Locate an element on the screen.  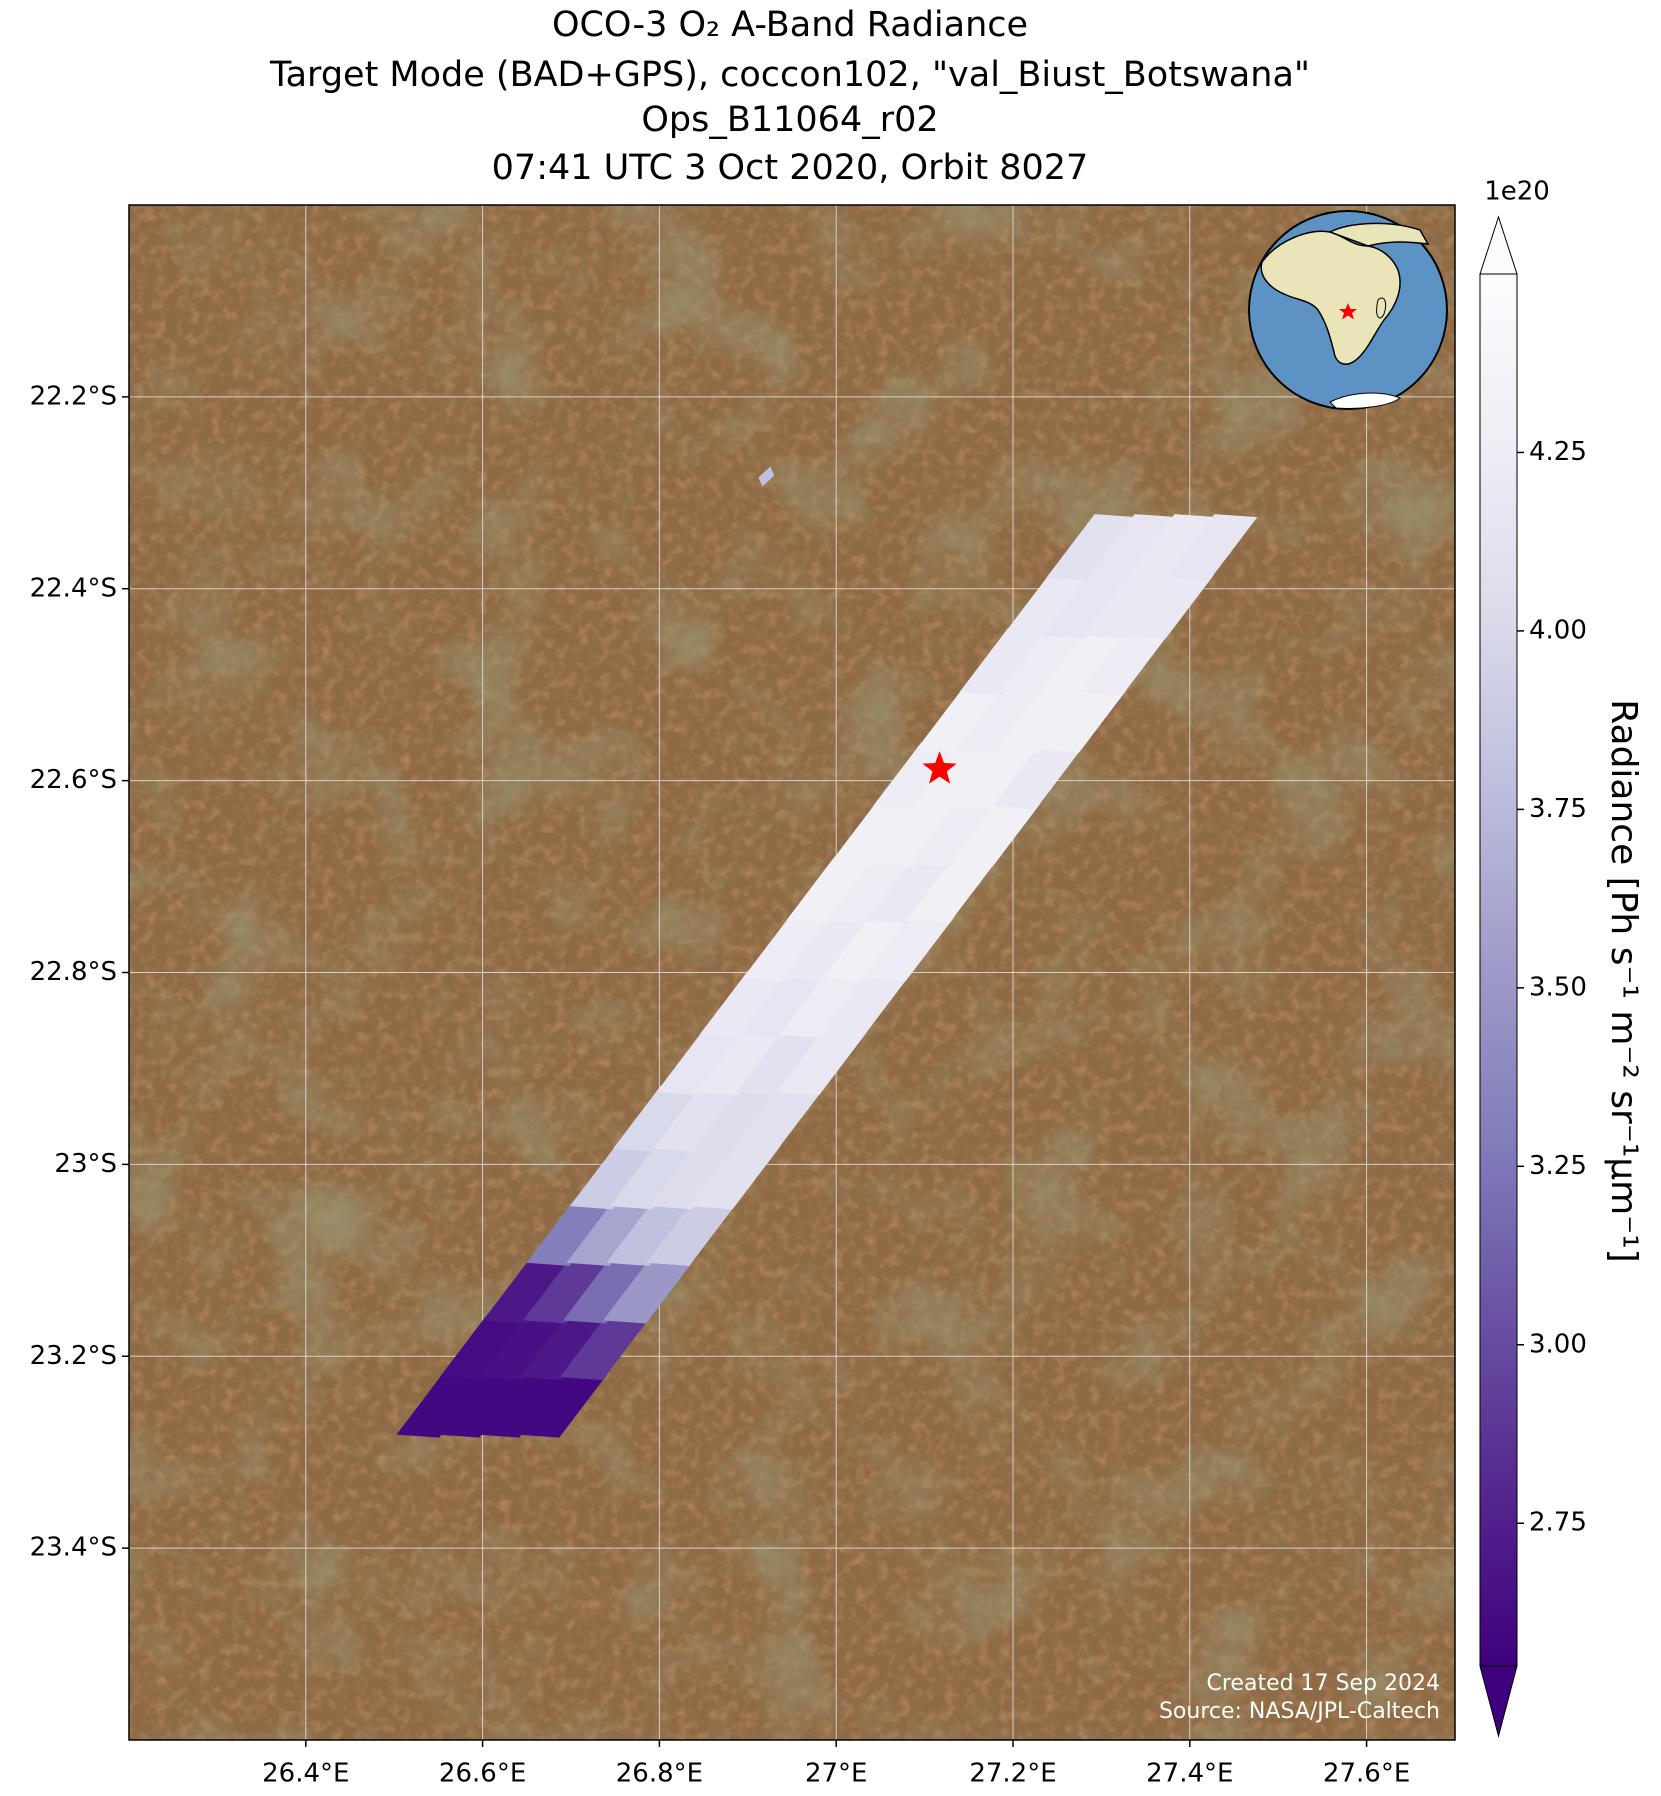
colorbar-tick-label: 4.00 is located at coordinates (1558, 630).